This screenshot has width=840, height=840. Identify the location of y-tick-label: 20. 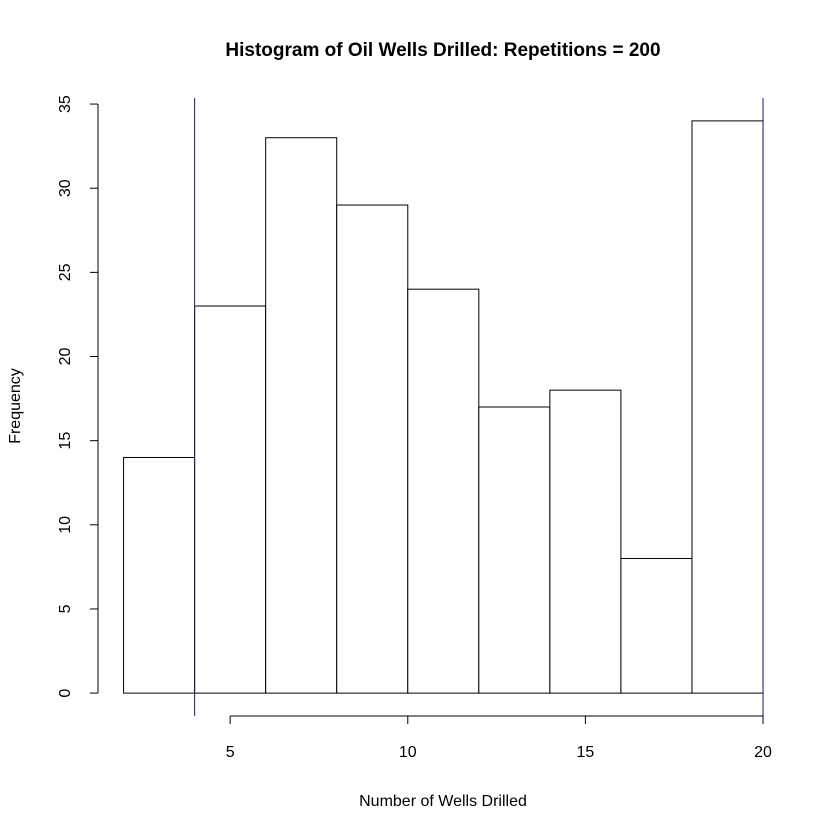
(65, 357).